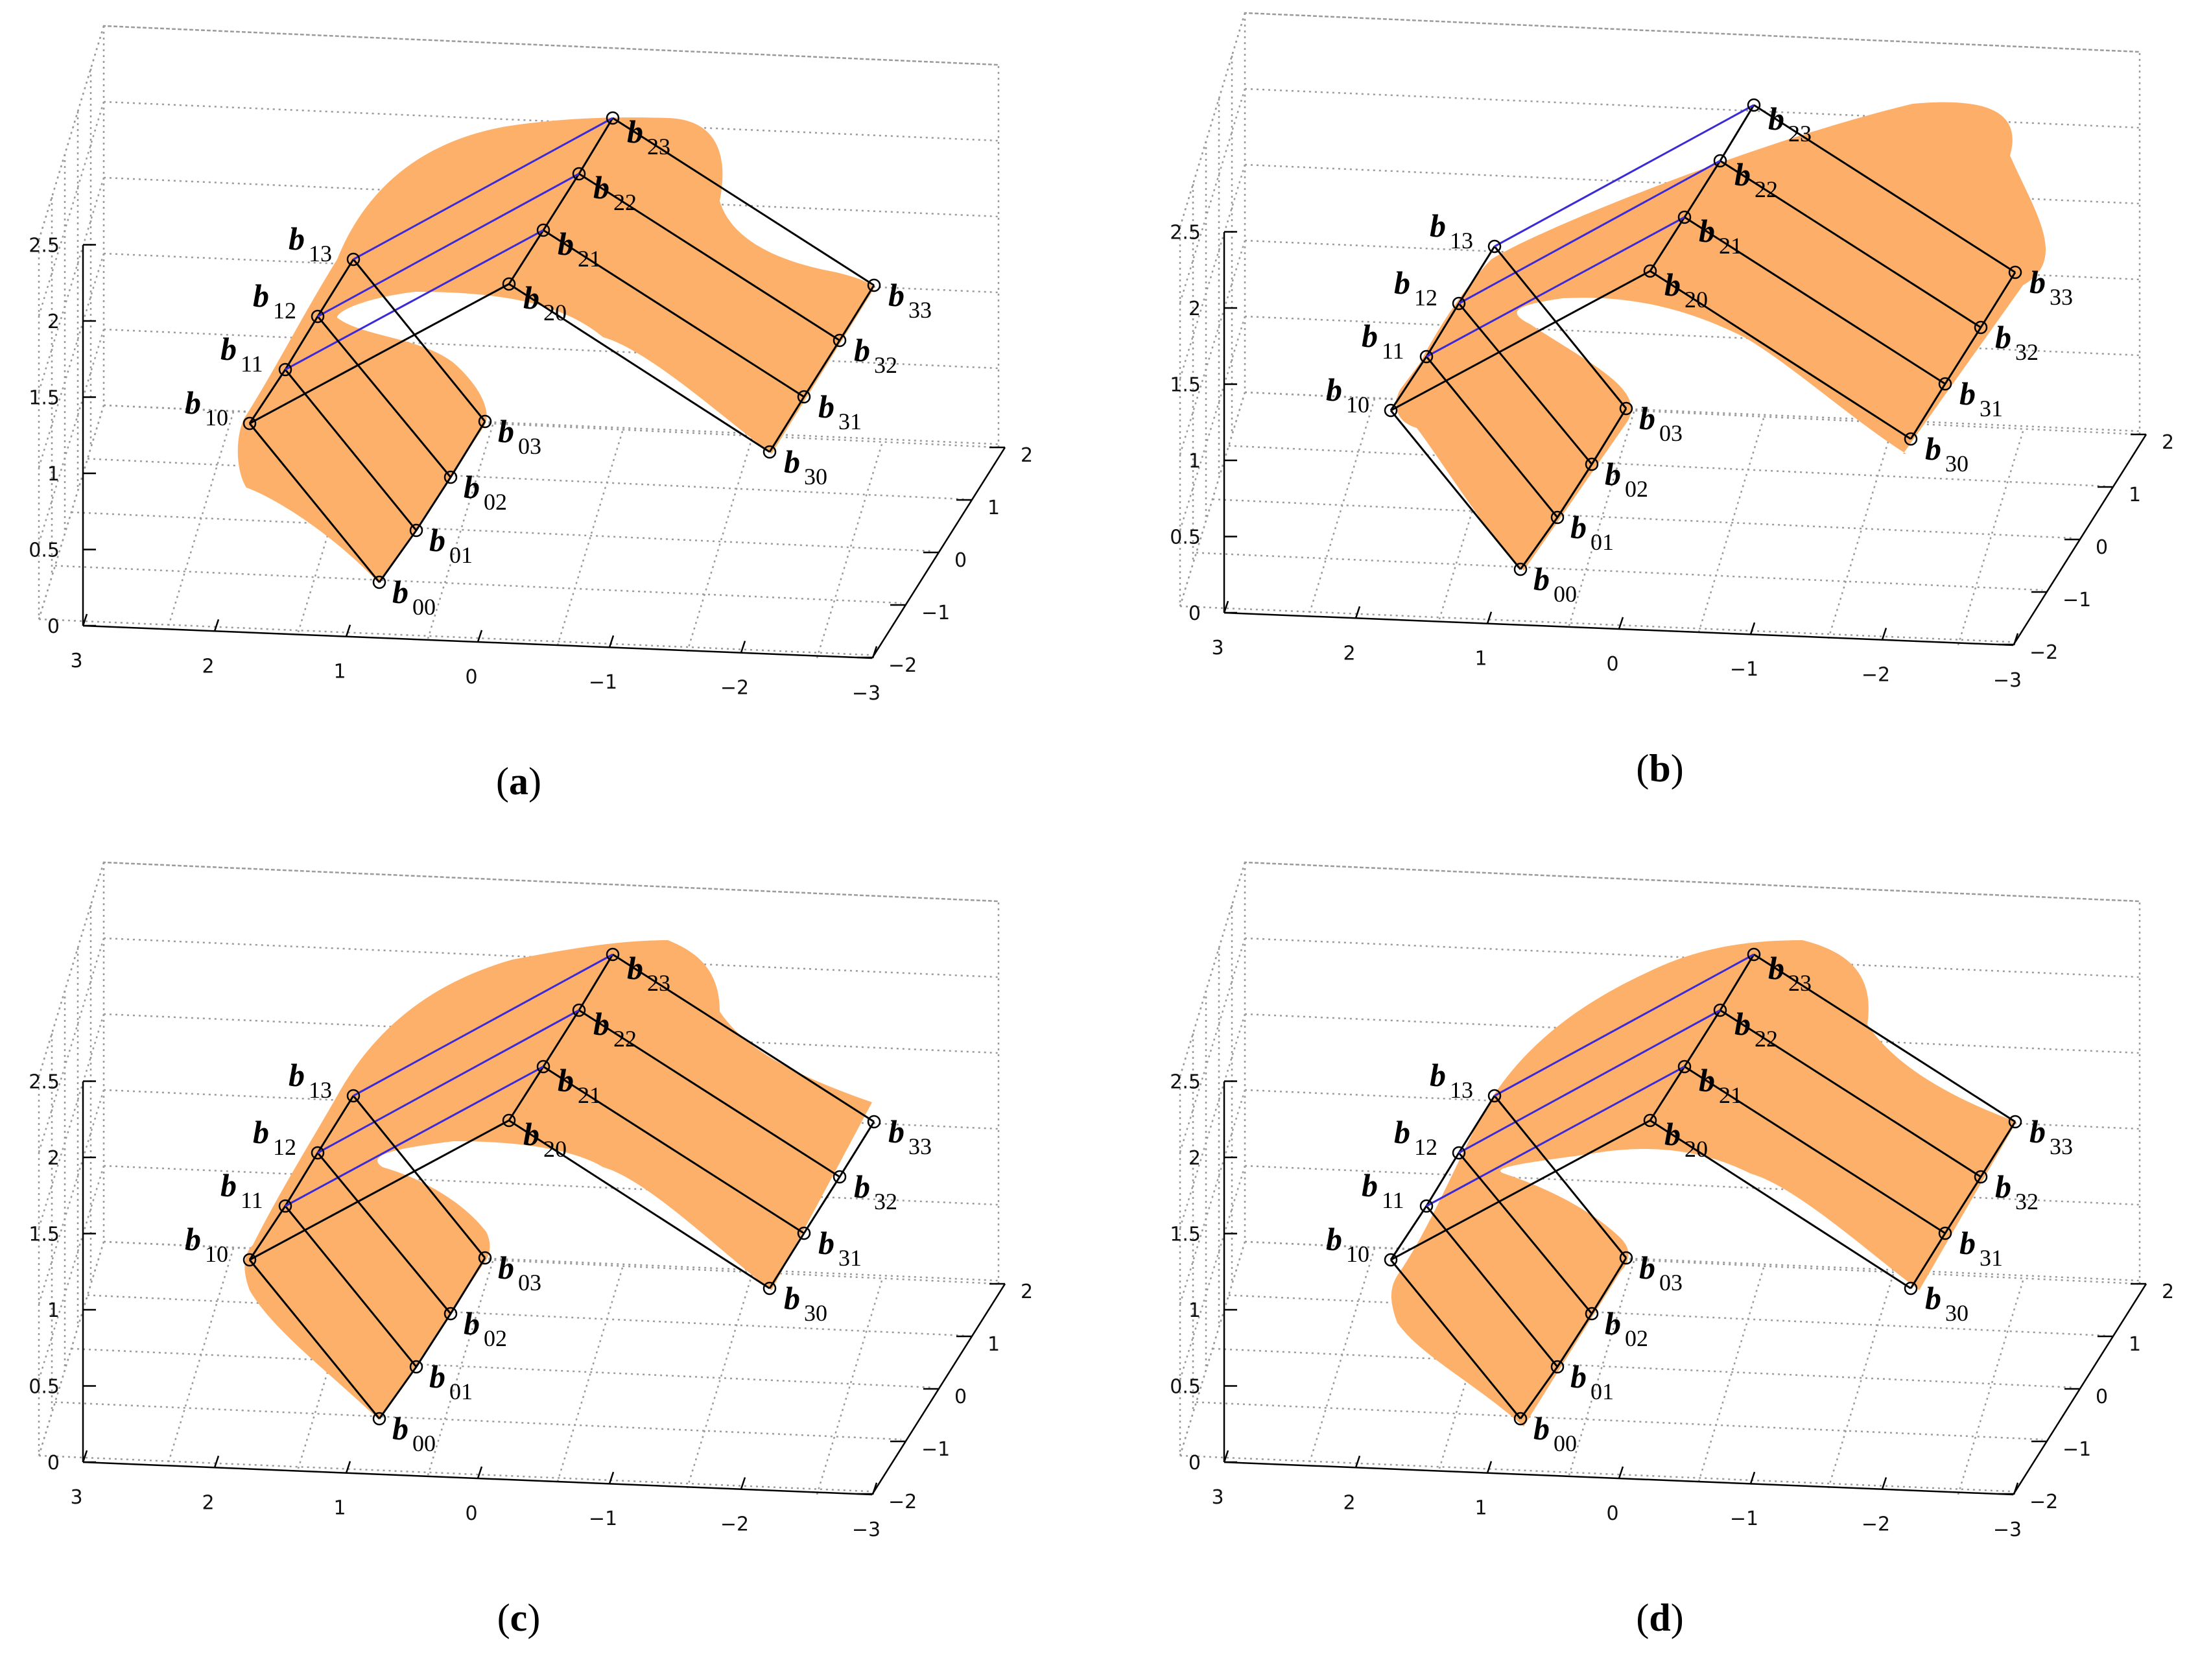 Image resolution: width=2211 pixels, height=1680 pixels. Describe the element at coordinates (519, 1617) in the screenshot. I see `panel-caption: (c)` at that location.